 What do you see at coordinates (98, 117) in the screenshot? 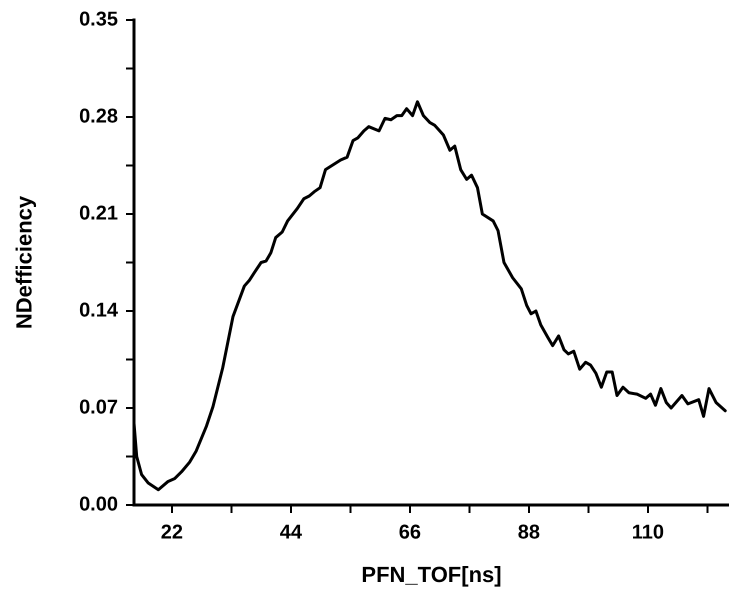
I see `y-tick-label: 0.28` at bounding box center [98, 117].